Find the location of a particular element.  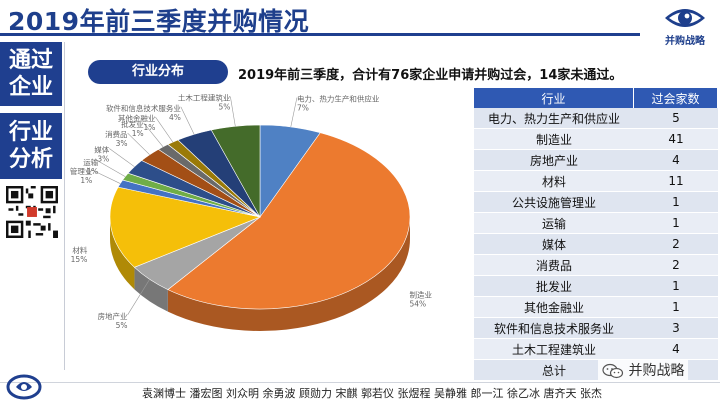

table-cell-industry: 材料 is located at coordinates (553, 181).